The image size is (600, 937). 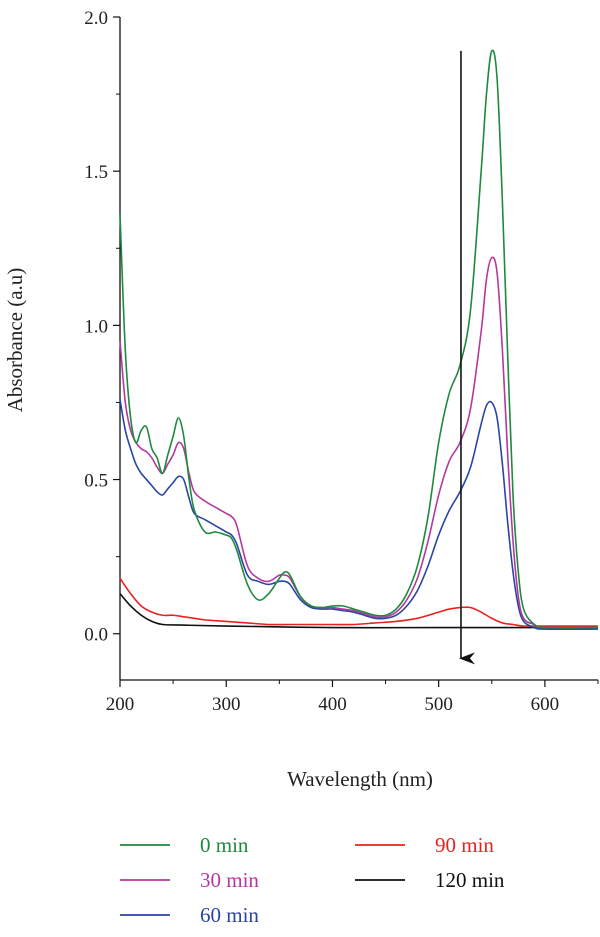 I want to click on x-tick-label: 500, so click(x=438, y=704).